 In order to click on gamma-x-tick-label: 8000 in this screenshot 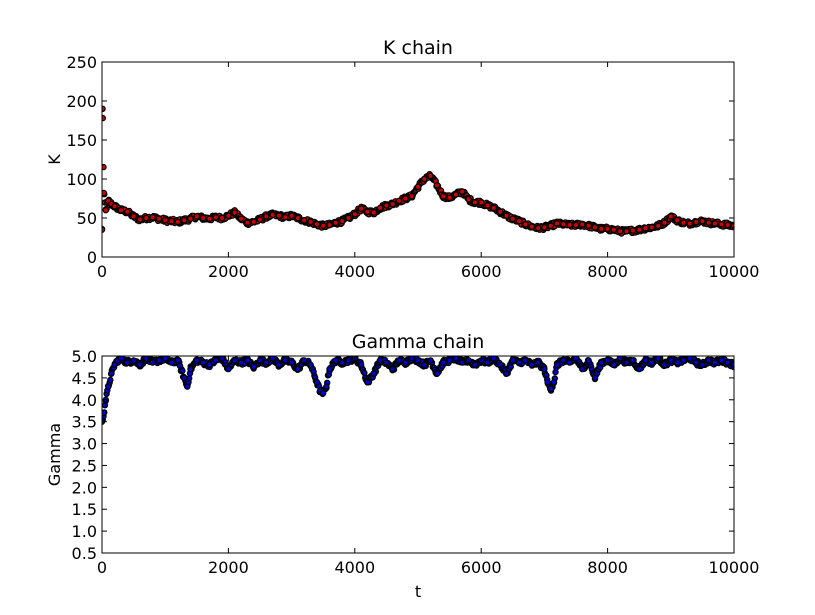, I will do `click(607, 567)`.